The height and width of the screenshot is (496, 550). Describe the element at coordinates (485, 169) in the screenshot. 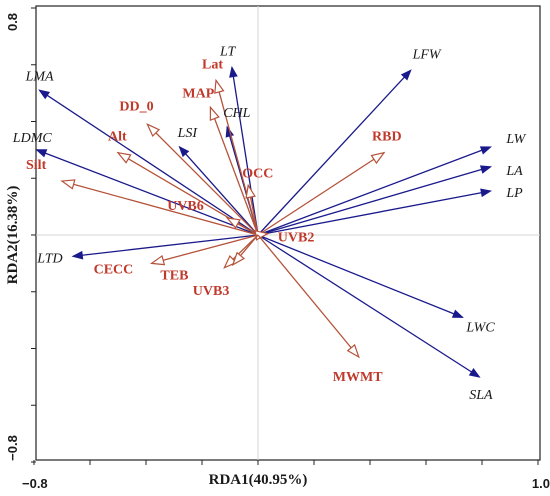

I see `trait-arrowhead-la` at that location.